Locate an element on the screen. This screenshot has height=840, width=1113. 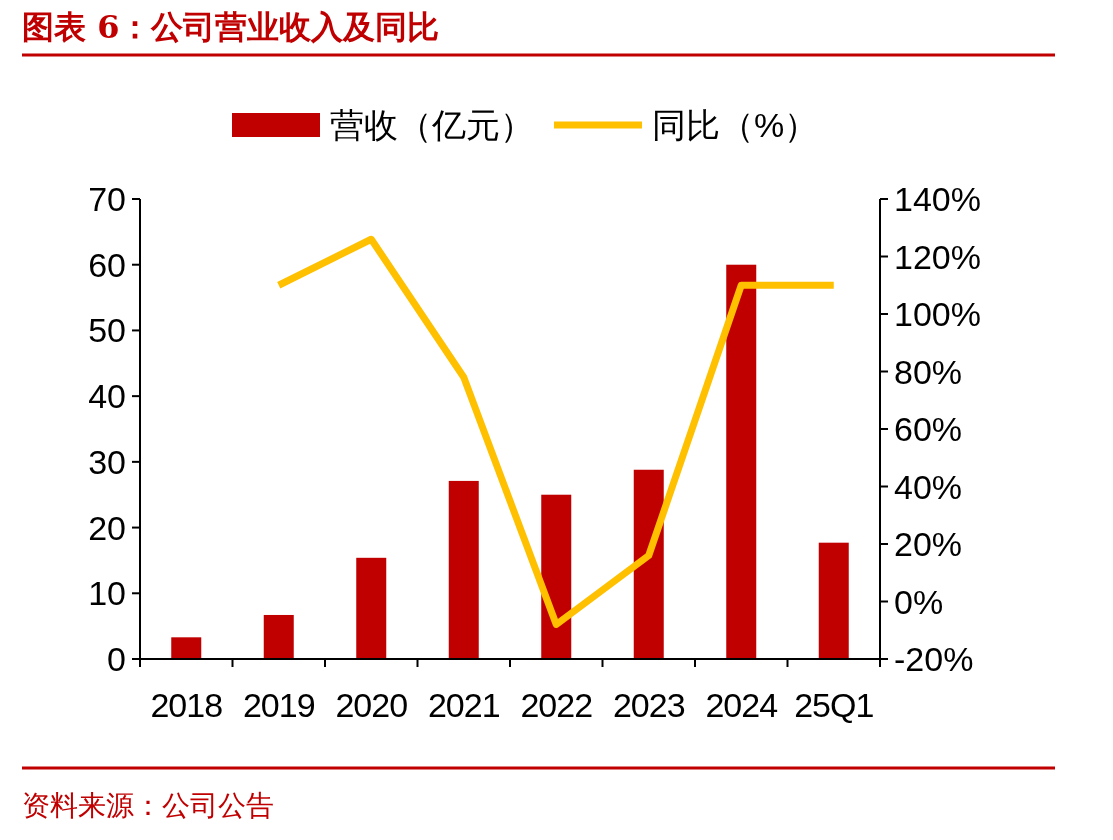
y-tick-label: 40 is located at coordinates (107, 396).